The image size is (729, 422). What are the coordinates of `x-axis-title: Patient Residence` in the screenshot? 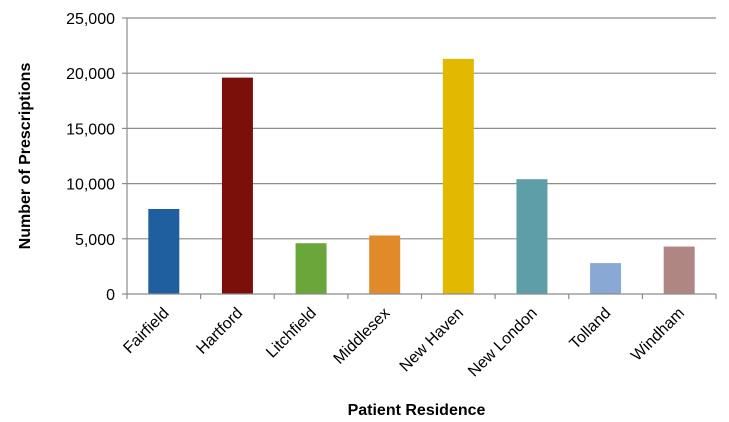 It's located at (417, 410).